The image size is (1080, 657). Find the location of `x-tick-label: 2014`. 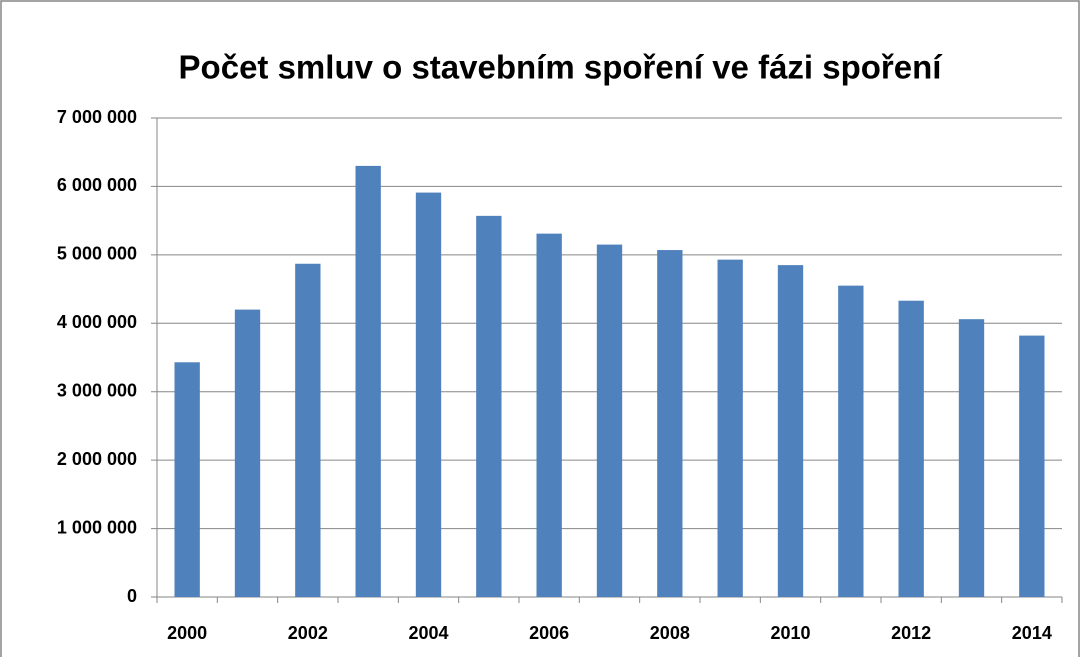

x-tick-label: 2014 is located at coordinates (1032, 633).